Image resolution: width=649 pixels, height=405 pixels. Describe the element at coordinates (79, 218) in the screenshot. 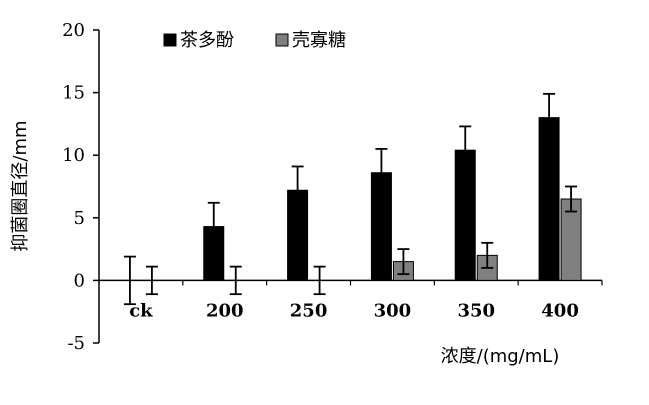

I see `y-tick-label: 5` at that location.